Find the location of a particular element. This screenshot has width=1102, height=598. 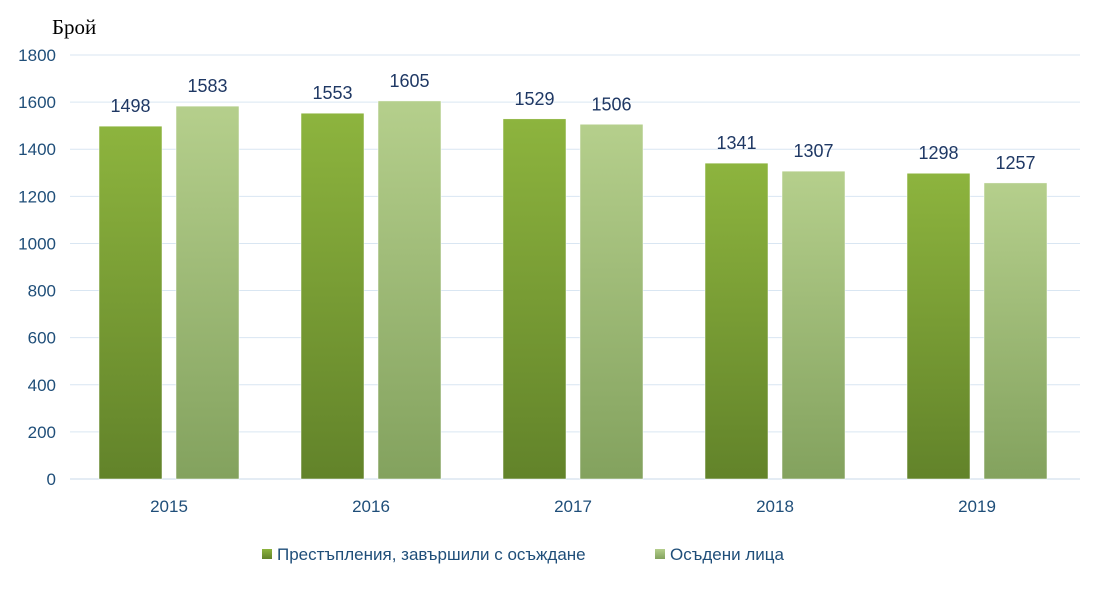

y-tick-label: 800 is located at coordinates (42, 291).